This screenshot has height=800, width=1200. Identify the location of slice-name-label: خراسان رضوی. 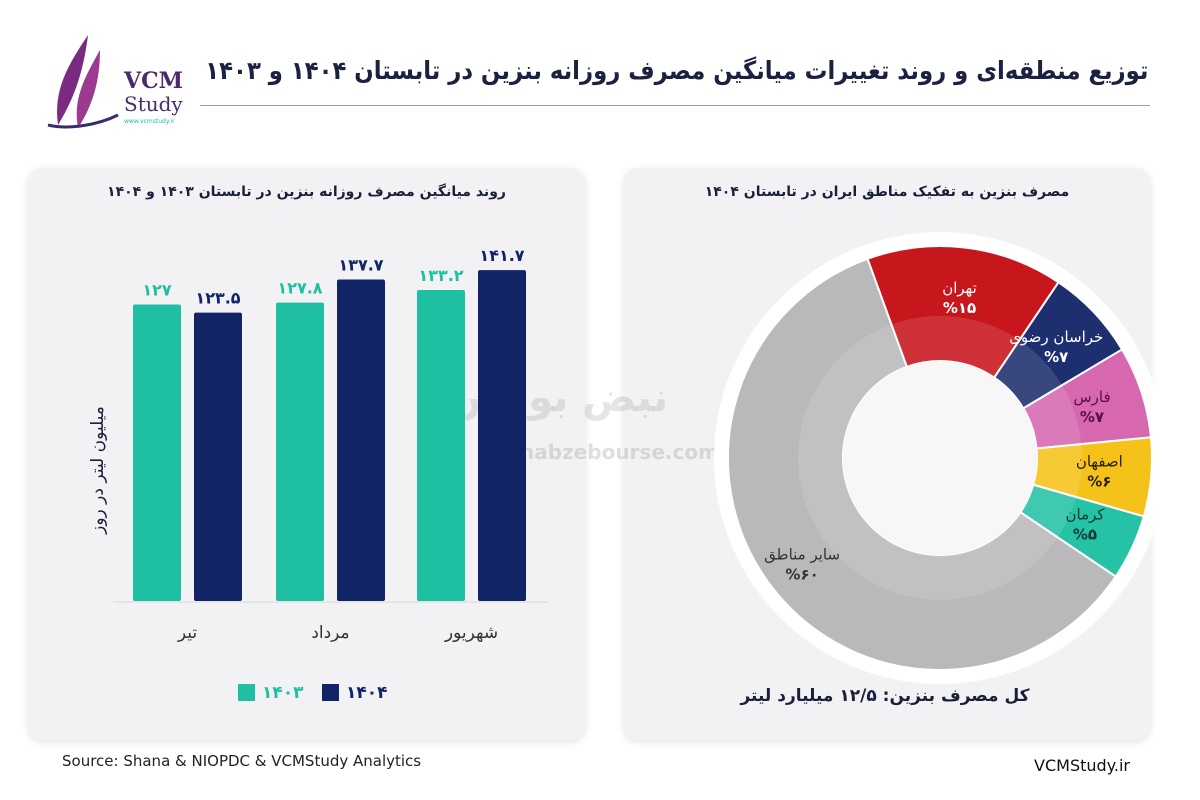
(1056, 337).